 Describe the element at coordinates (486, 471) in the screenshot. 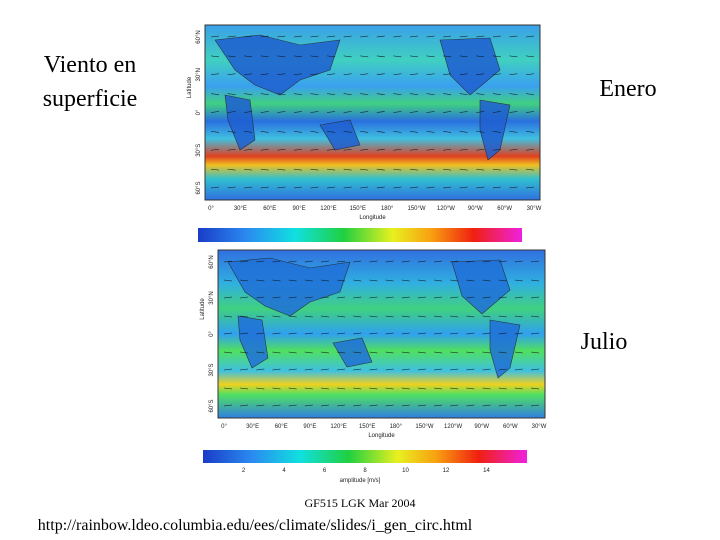

I see `colorbar-tick-label: 14` at that location.